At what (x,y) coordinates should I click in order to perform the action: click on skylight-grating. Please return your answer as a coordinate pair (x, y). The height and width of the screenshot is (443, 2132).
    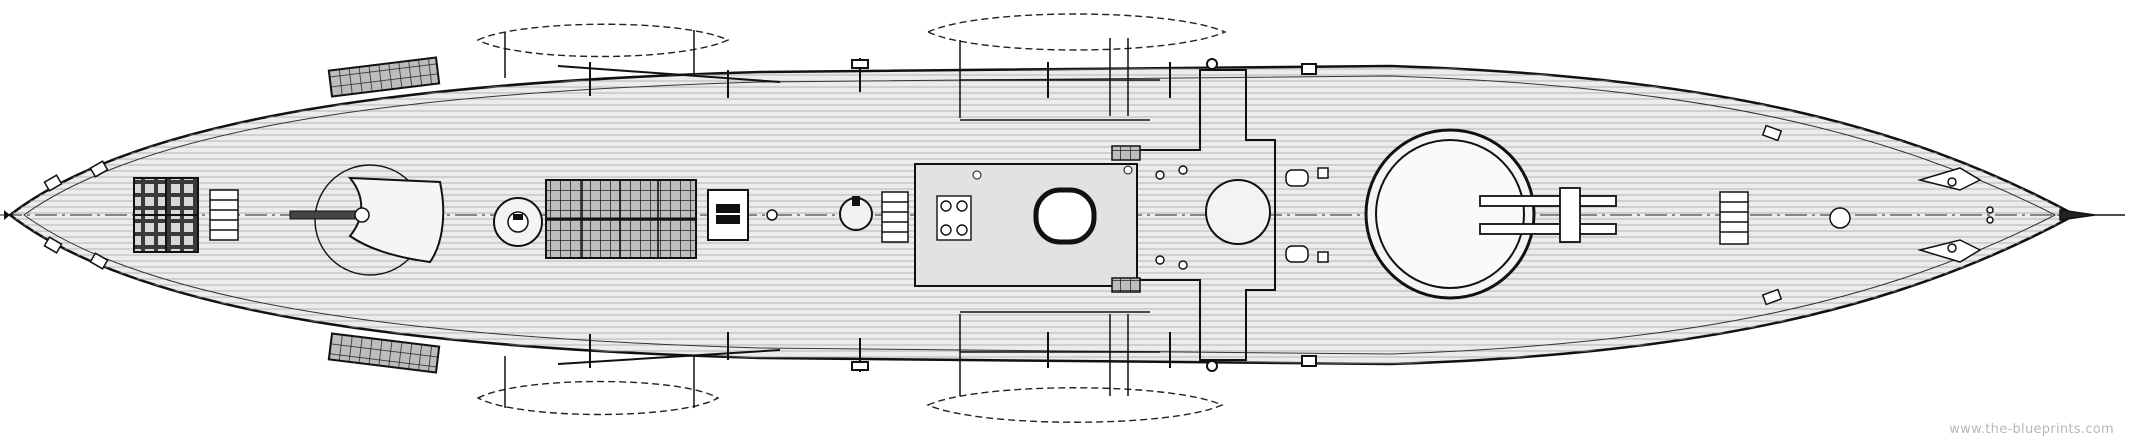
    Looking at the image, I should click on (621, 219).